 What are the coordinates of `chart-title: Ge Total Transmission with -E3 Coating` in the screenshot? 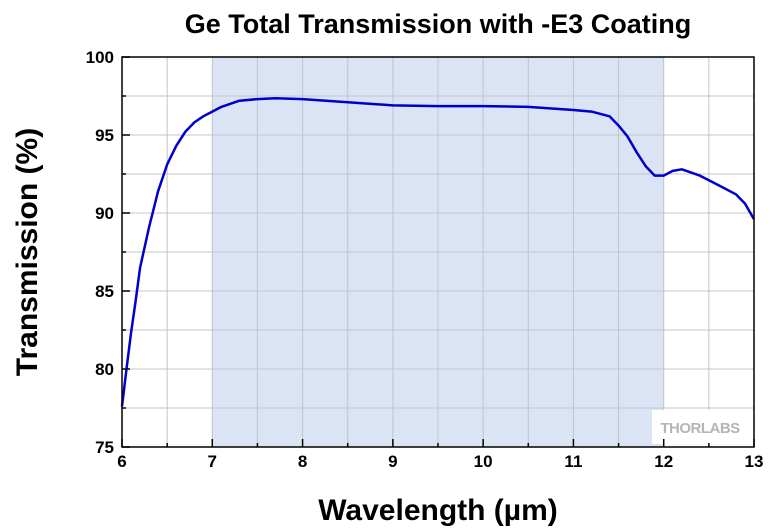 It's located at (438, 24).